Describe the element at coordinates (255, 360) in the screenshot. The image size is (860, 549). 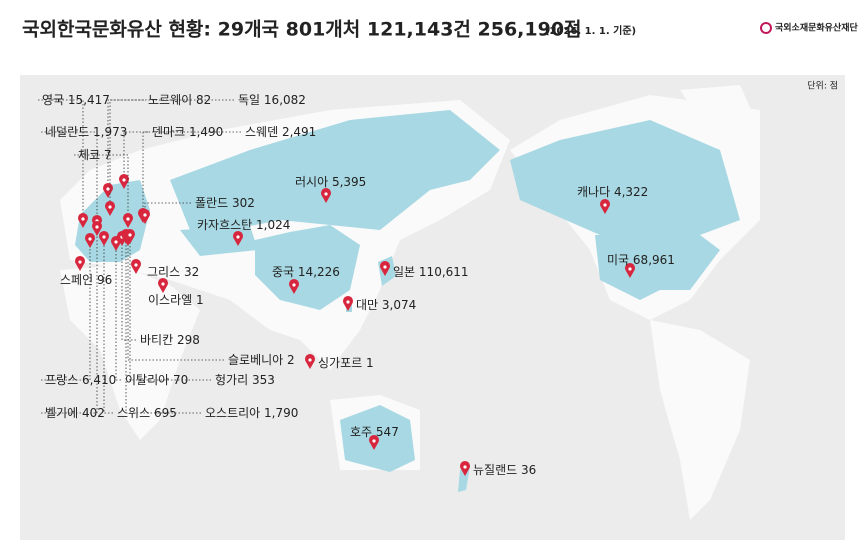
I see `country-name: 슬로베니아` at that location.